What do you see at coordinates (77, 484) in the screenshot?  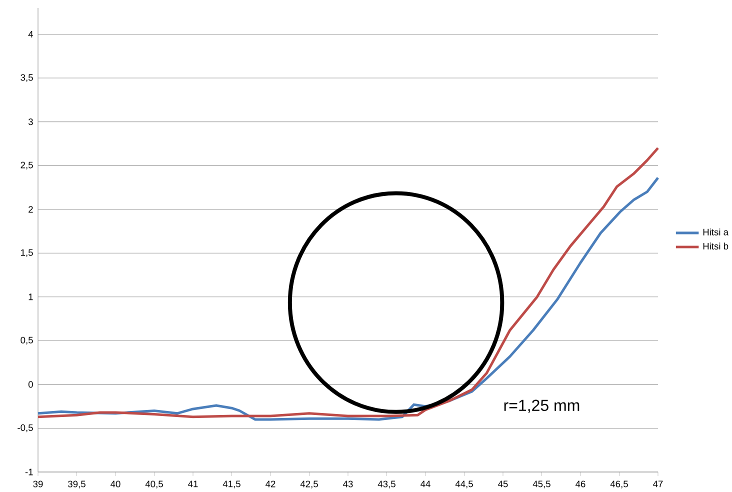 I see `x-tick-label: 39,5` at bounding box center [77, 484].